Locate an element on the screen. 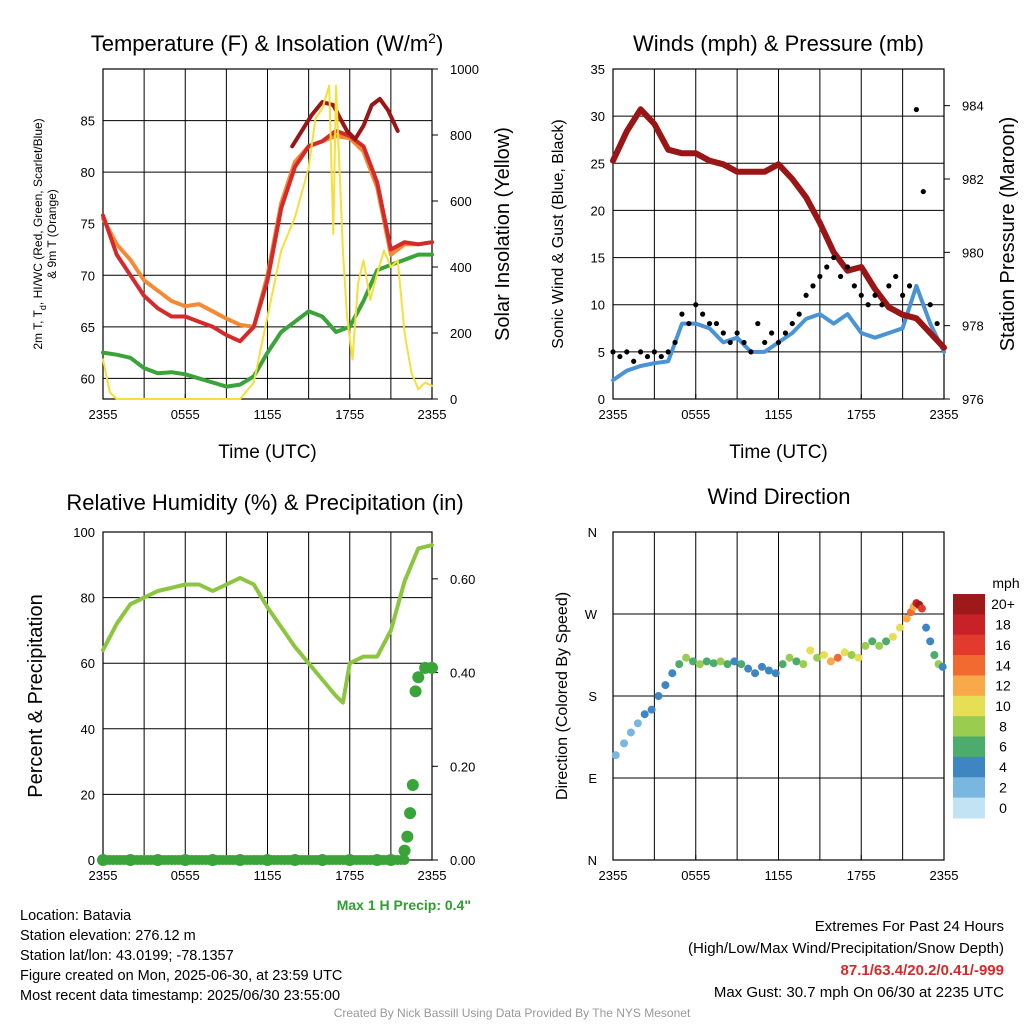 This screenshot has height=1024, width=1024. direction-x-tick-label: 0555 is located at coordinates (695, 875).